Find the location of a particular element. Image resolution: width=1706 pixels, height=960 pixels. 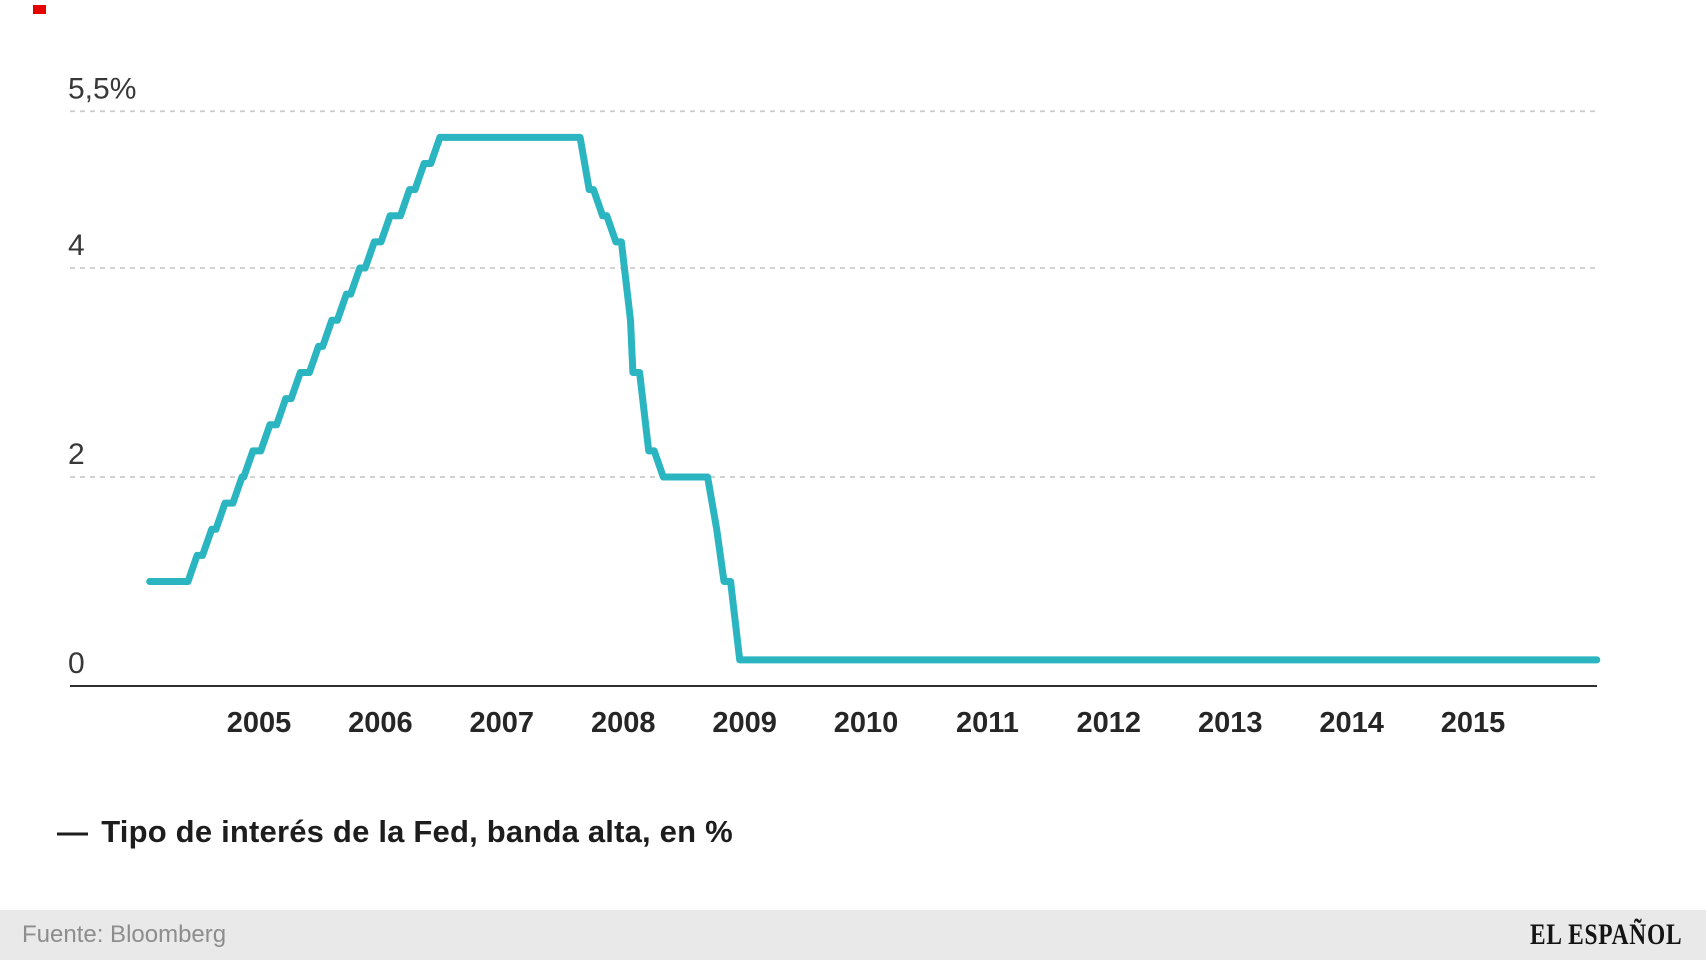

x-axis-tick-label: 2006 is located at coordinates (380, 723).